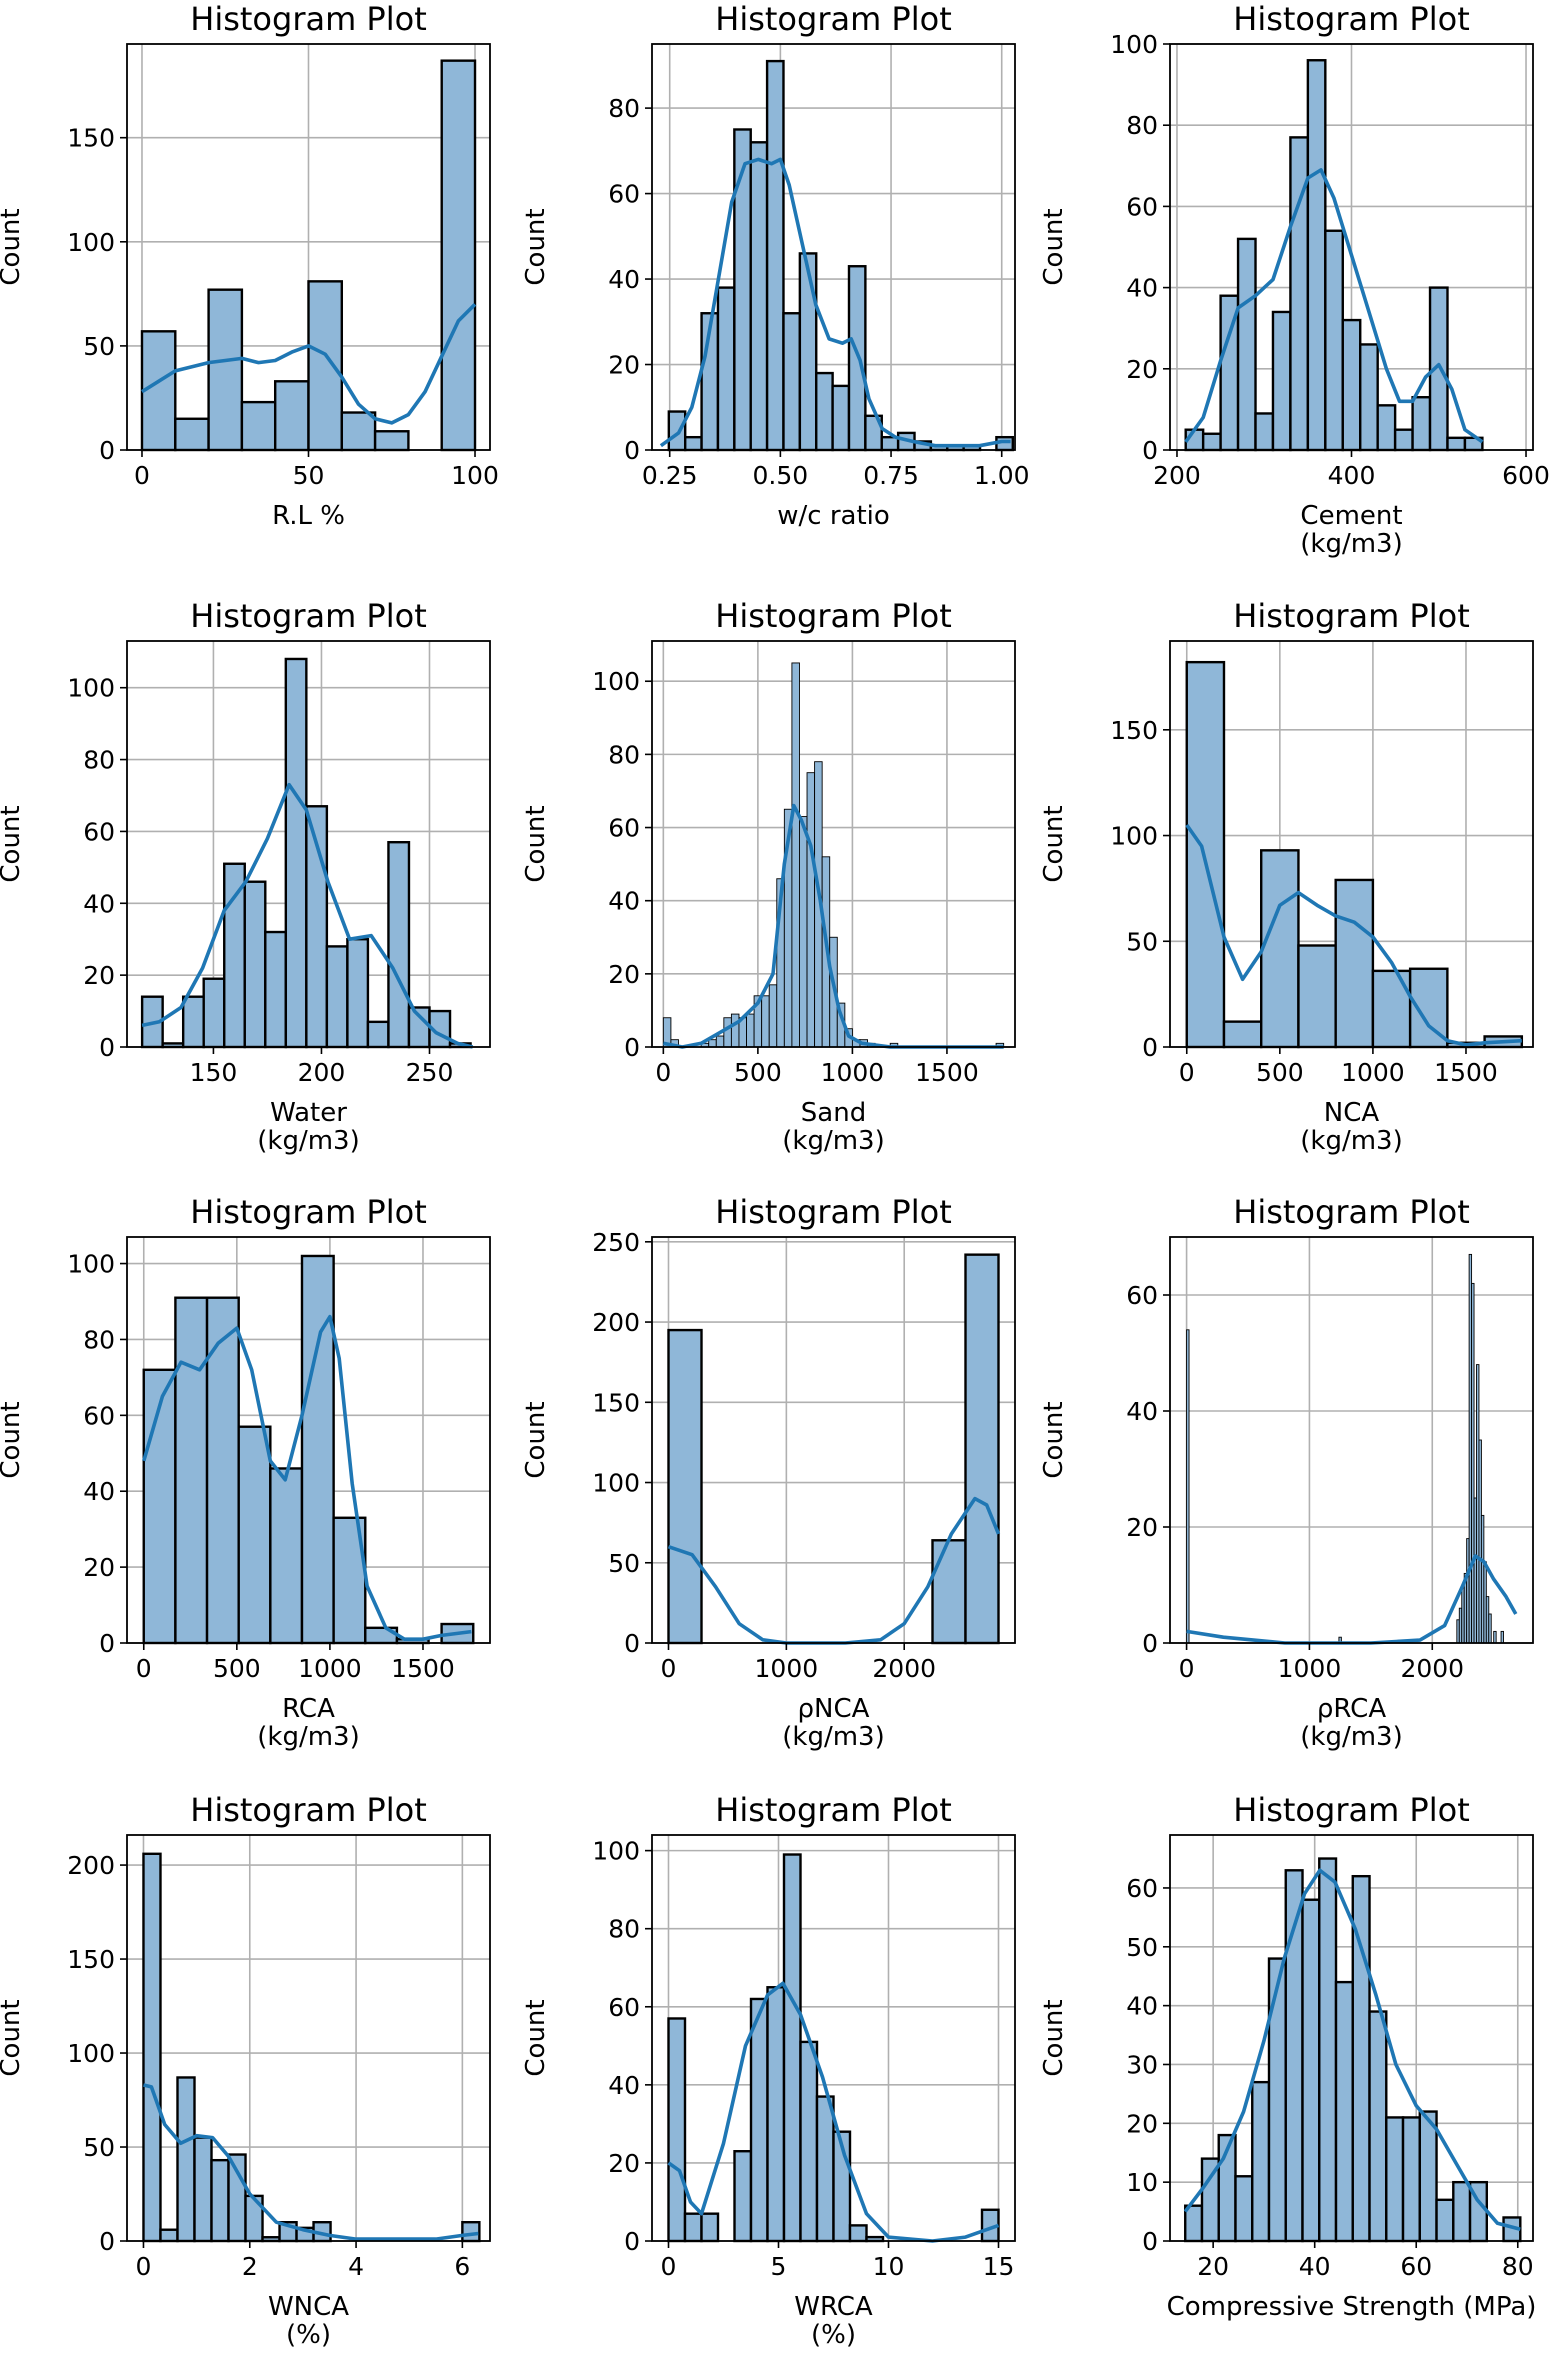 The height and width of the screenshot is (2356, 1552). Describe the element at coordinates (779, 2266) in the screenshot. I see `x-tick-label: 5` at that location.